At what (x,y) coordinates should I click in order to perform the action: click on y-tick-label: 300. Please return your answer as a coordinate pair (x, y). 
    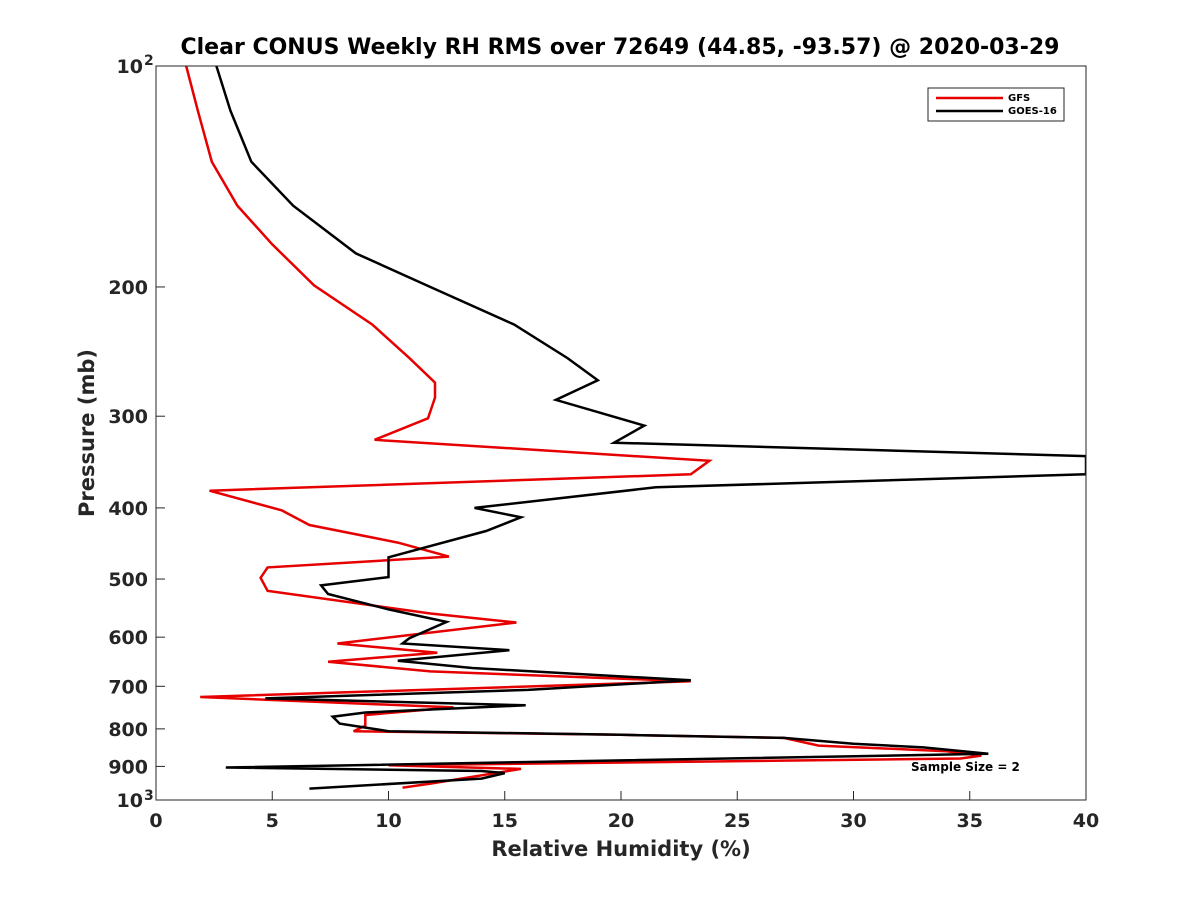
    Looking at the image, I should click on (128, 417).